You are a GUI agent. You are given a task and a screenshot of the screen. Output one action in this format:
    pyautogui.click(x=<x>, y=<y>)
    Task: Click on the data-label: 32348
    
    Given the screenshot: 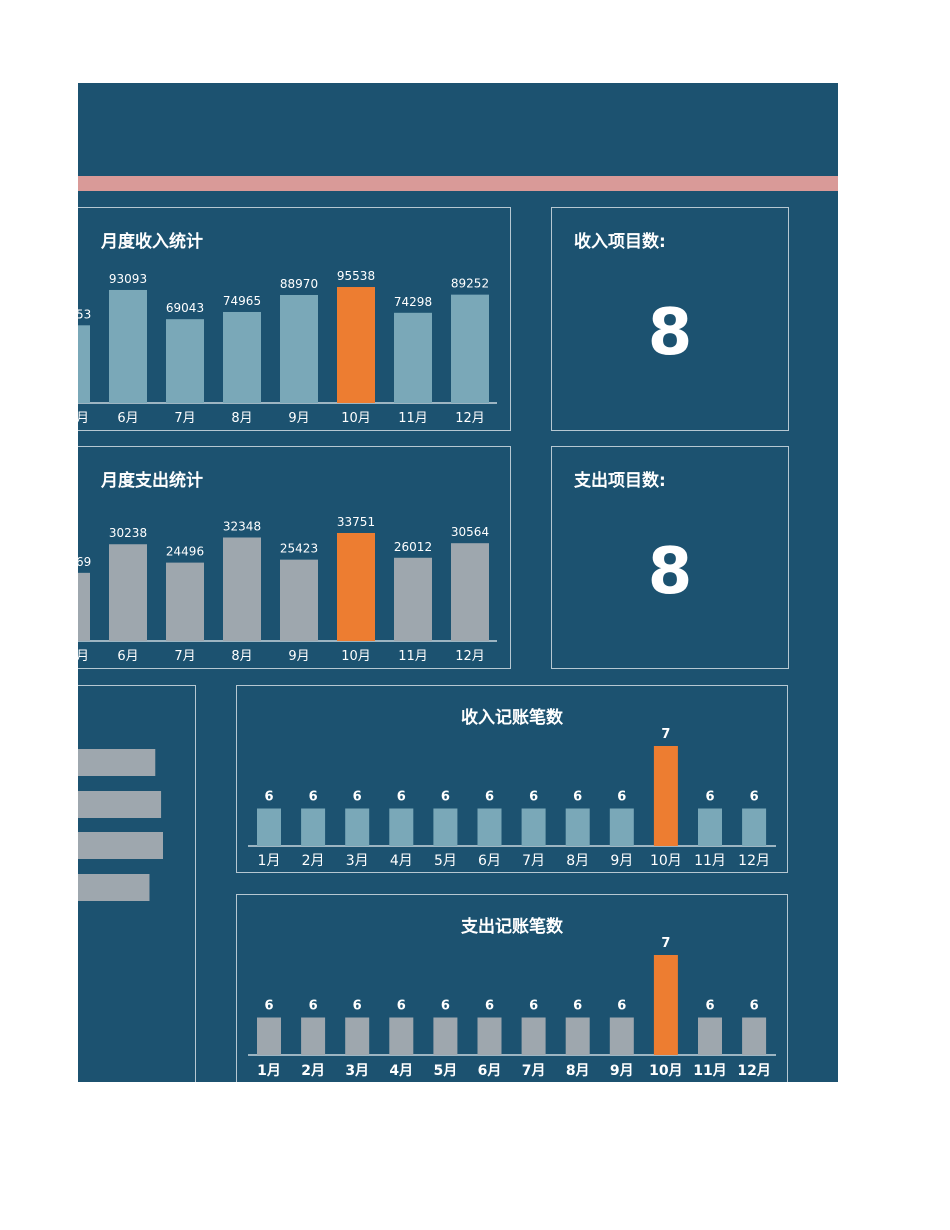 What is the action you would take?
    pyautogui.click(x=242, y=526)
    